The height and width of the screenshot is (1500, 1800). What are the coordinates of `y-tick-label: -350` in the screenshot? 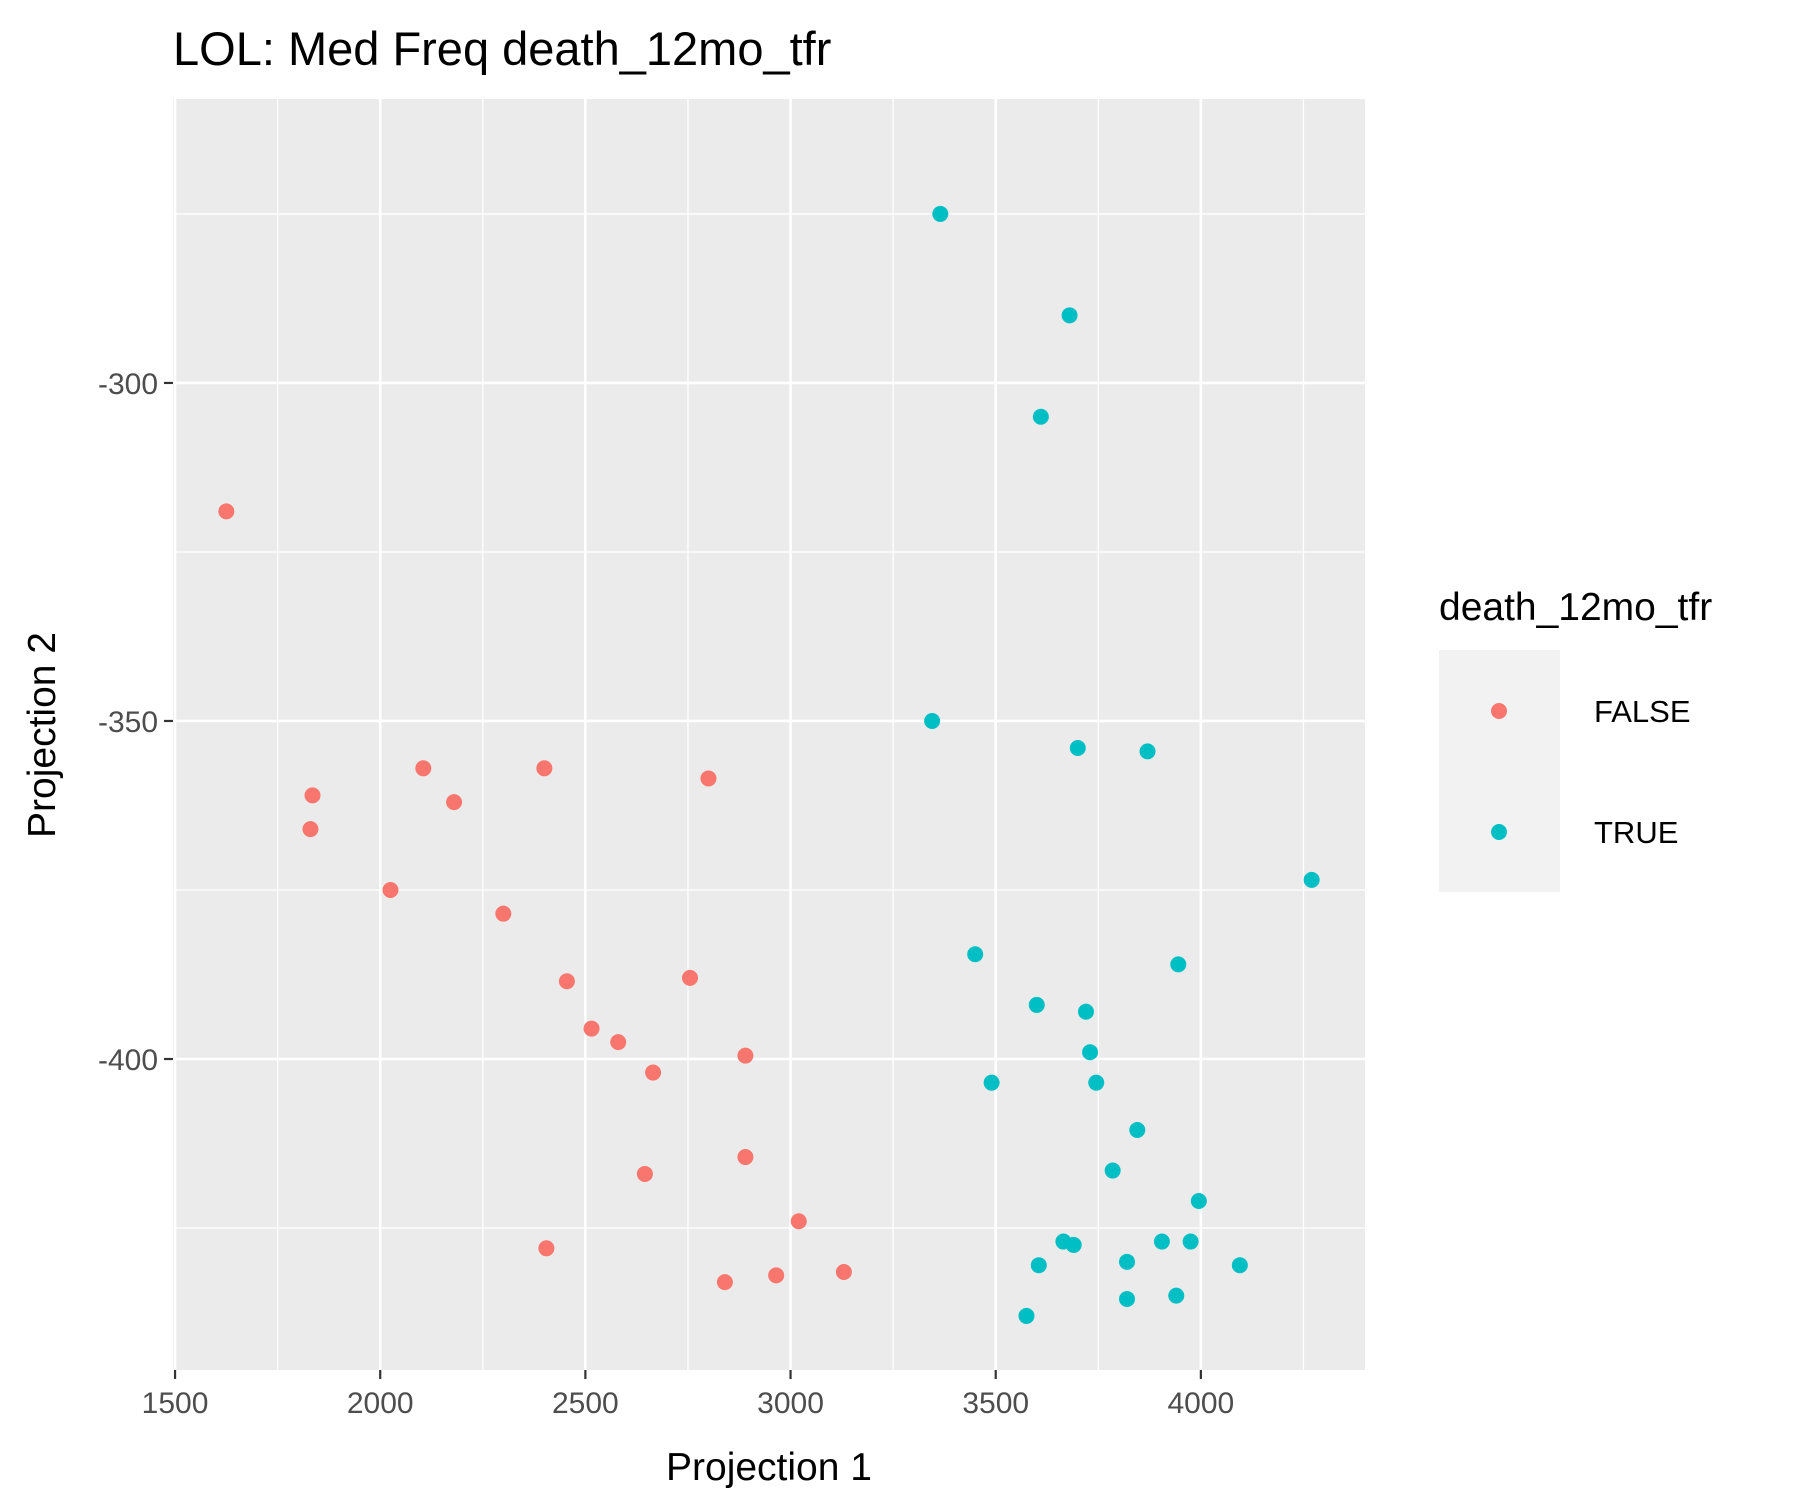 It's located at (128, 722).